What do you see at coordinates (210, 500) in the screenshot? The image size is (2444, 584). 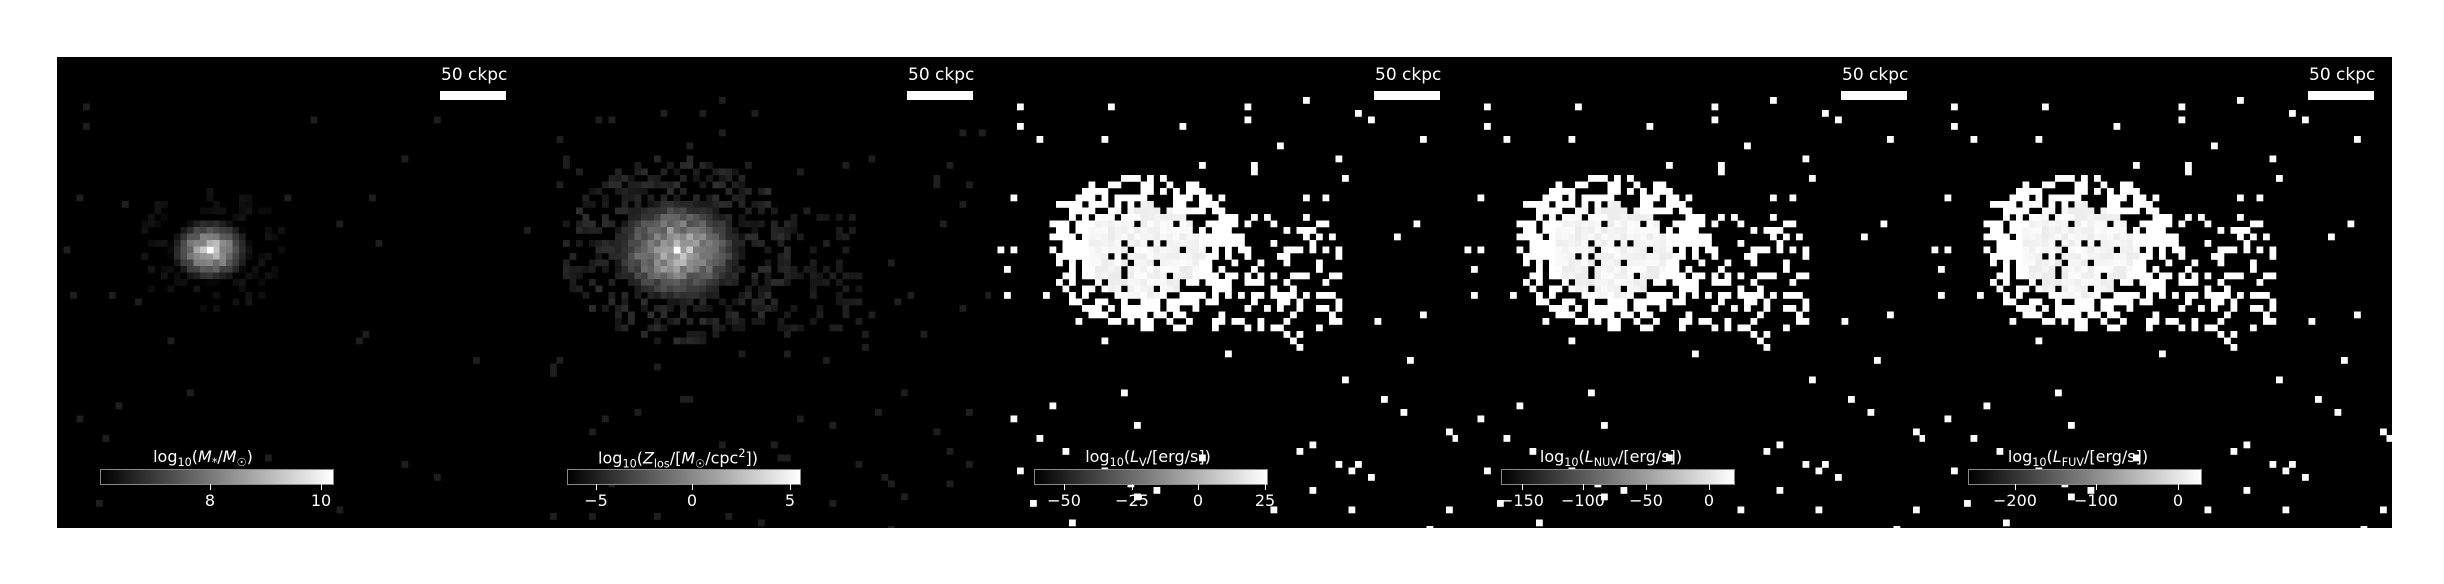 I see `colorbar-tick-label: 8` at bounding box center [210, 500].